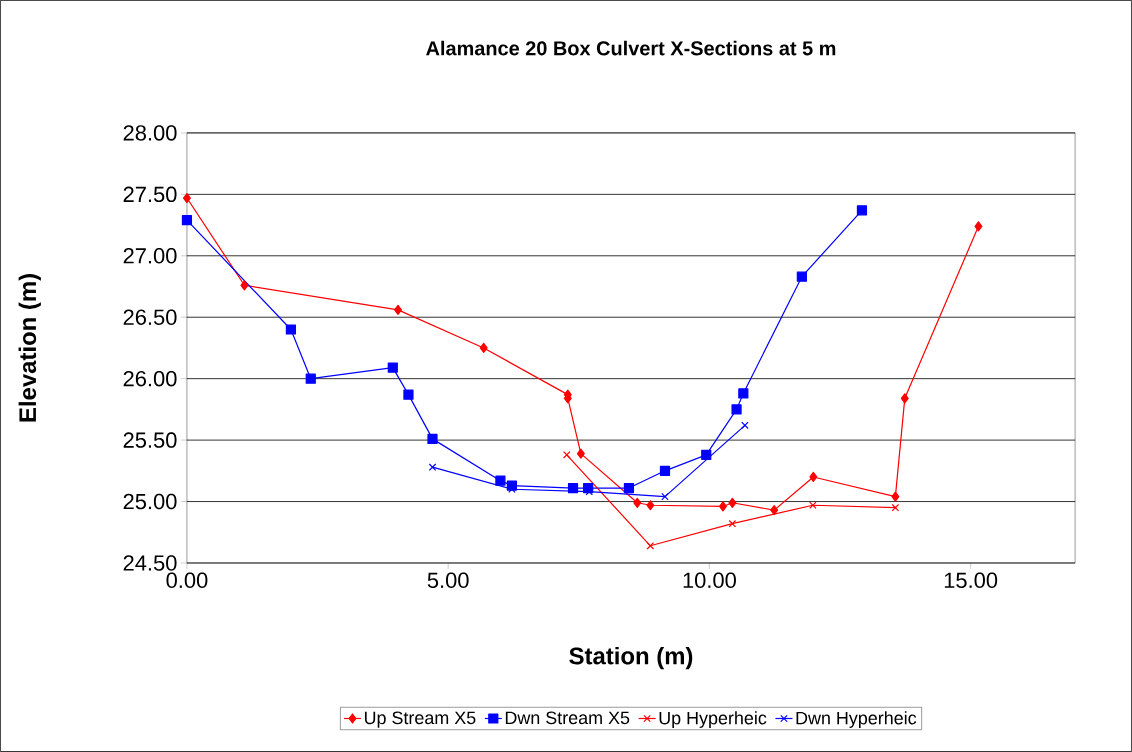 The height and width of the screenshot is (752, 1132). Describe the element at coordinates (420, 719) in the screenshot. I see `legend-label: Up Stream X5` at that location.